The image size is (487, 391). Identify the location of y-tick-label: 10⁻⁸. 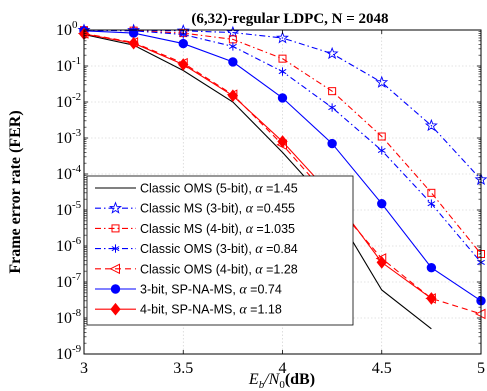
(69, 317).